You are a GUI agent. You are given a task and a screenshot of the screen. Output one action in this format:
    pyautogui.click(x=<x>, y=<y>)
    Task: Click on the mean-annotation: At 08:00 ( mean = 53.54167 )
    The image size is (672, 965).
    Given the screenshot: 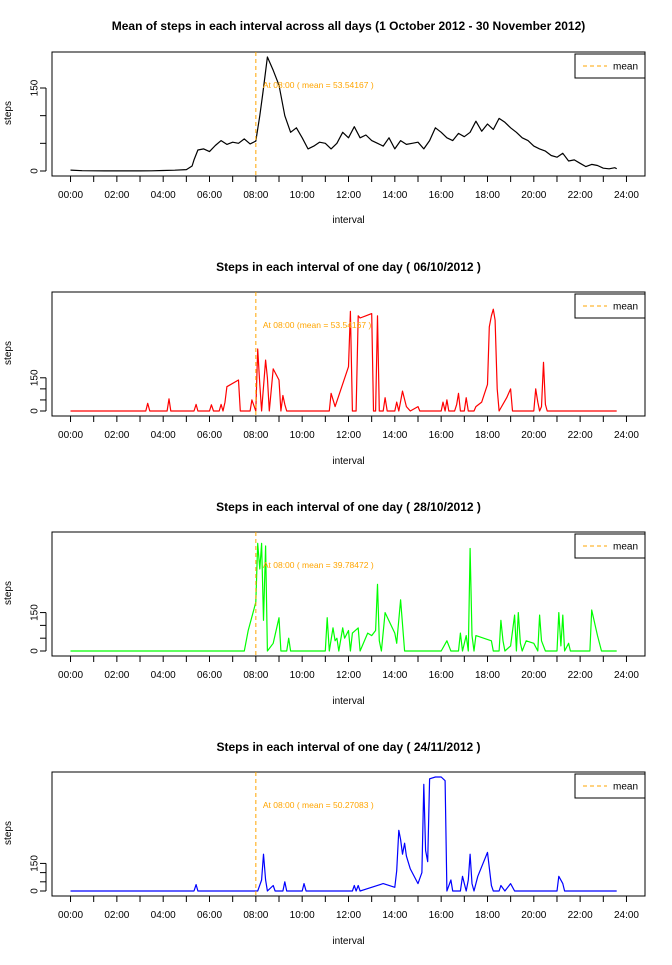 What is the action you would take?
    pyautogui.click(x=318, y=85)
    